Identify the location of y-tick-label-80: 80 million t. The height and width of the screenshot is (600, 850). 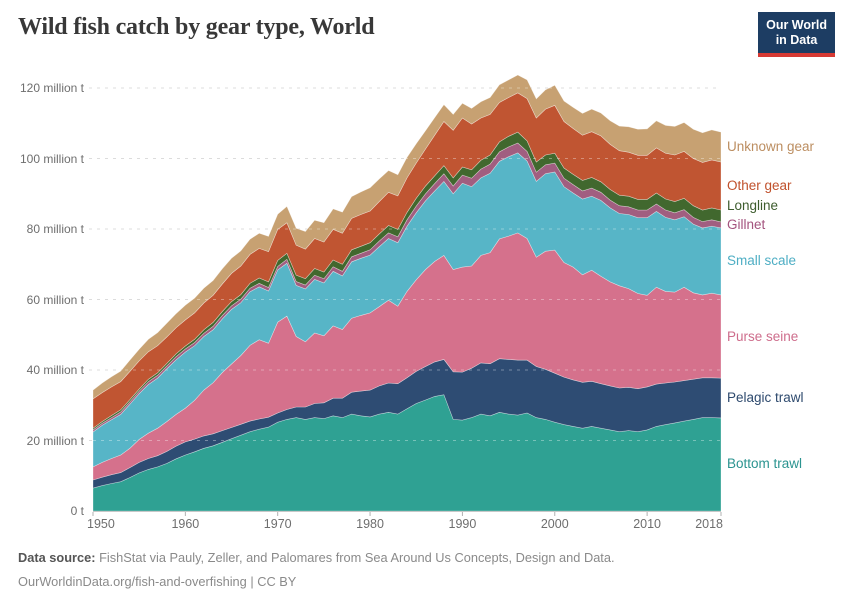
(55, 229).